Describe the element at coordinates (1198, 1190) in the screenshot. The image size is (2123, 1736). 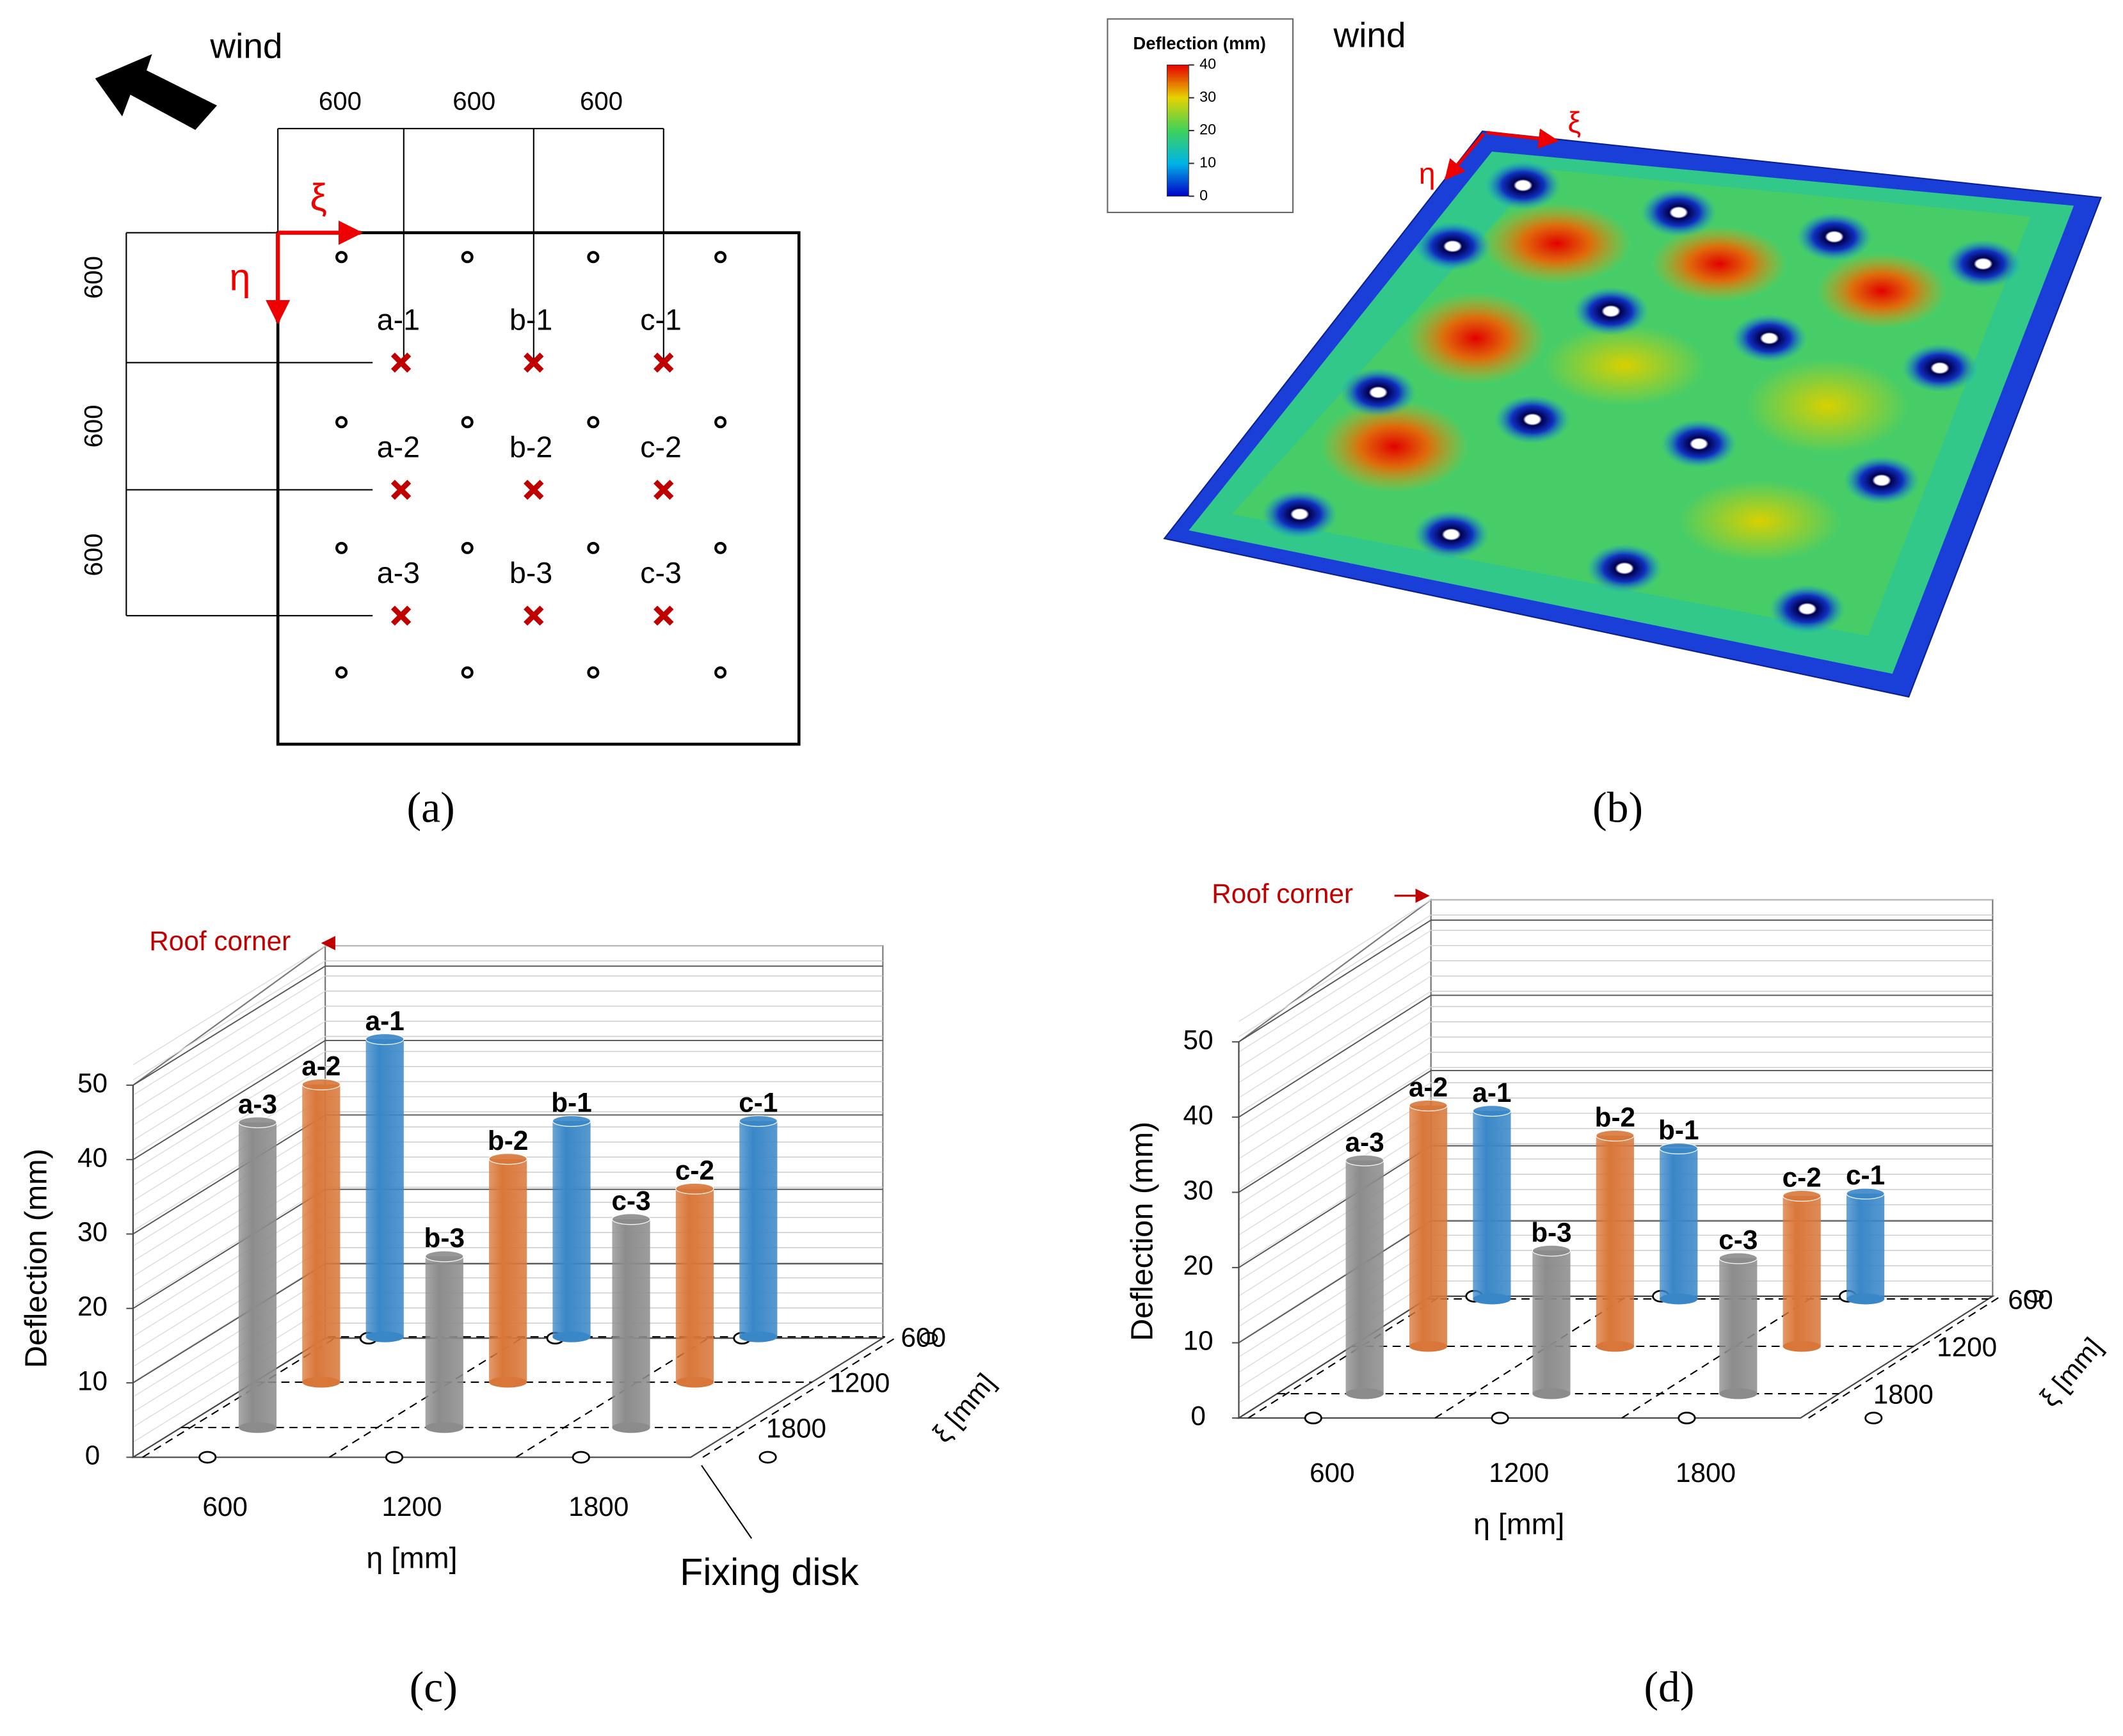
I see `y-tick-label: 30` at that location.